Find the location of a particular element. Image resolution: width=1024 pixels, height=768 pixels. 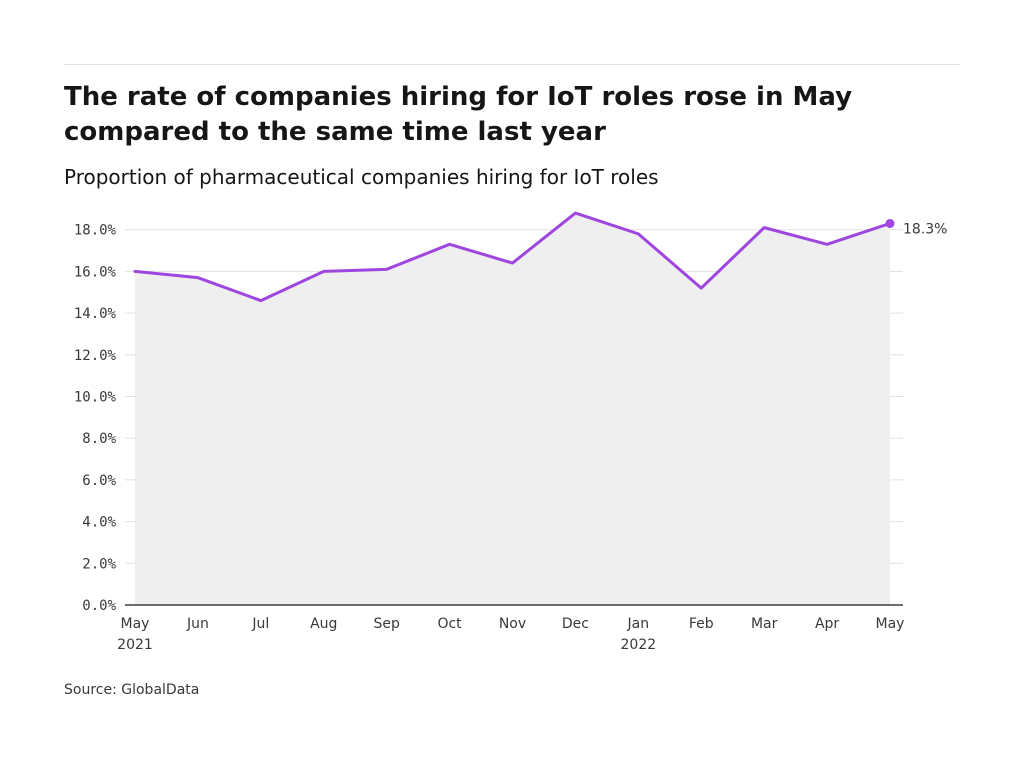

x-tick-label: Aug is located at coordinates (323, 624).